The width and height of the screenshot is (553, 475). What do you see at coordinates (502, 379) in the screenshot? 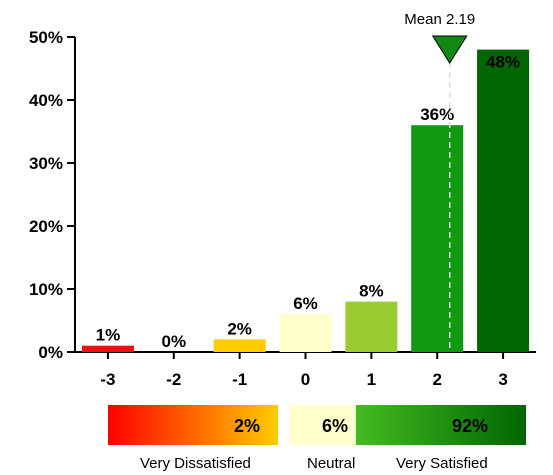
I see `x-tick-label: 3` at bounding box center [502, 379].